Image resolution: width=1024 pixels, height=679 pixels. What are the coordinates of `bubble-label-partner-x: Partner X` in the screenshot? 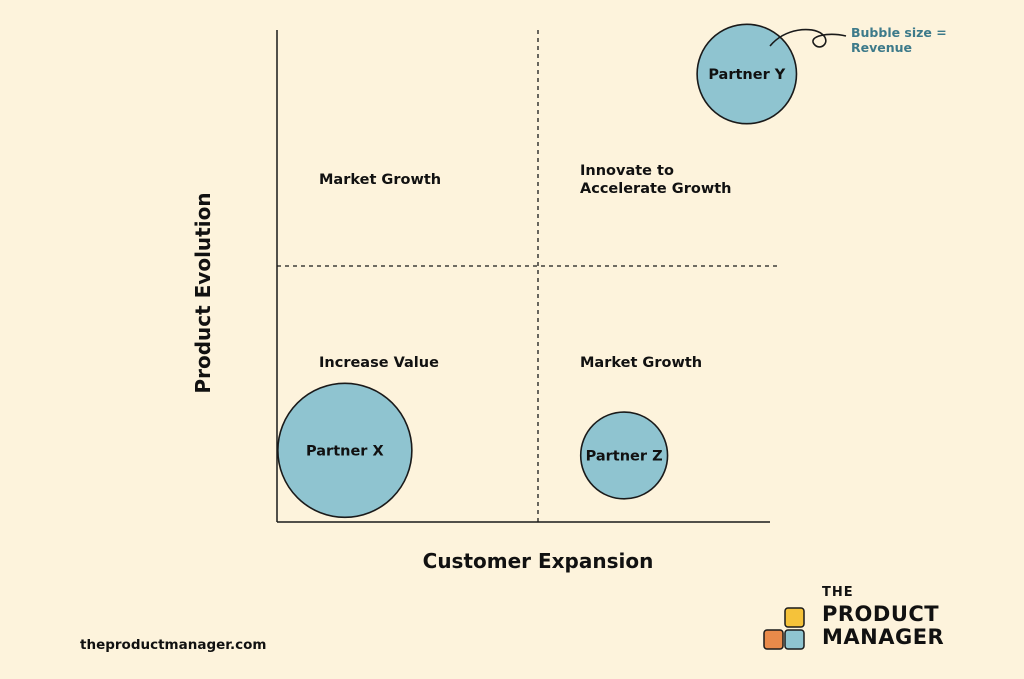 It's located at (345, 451).